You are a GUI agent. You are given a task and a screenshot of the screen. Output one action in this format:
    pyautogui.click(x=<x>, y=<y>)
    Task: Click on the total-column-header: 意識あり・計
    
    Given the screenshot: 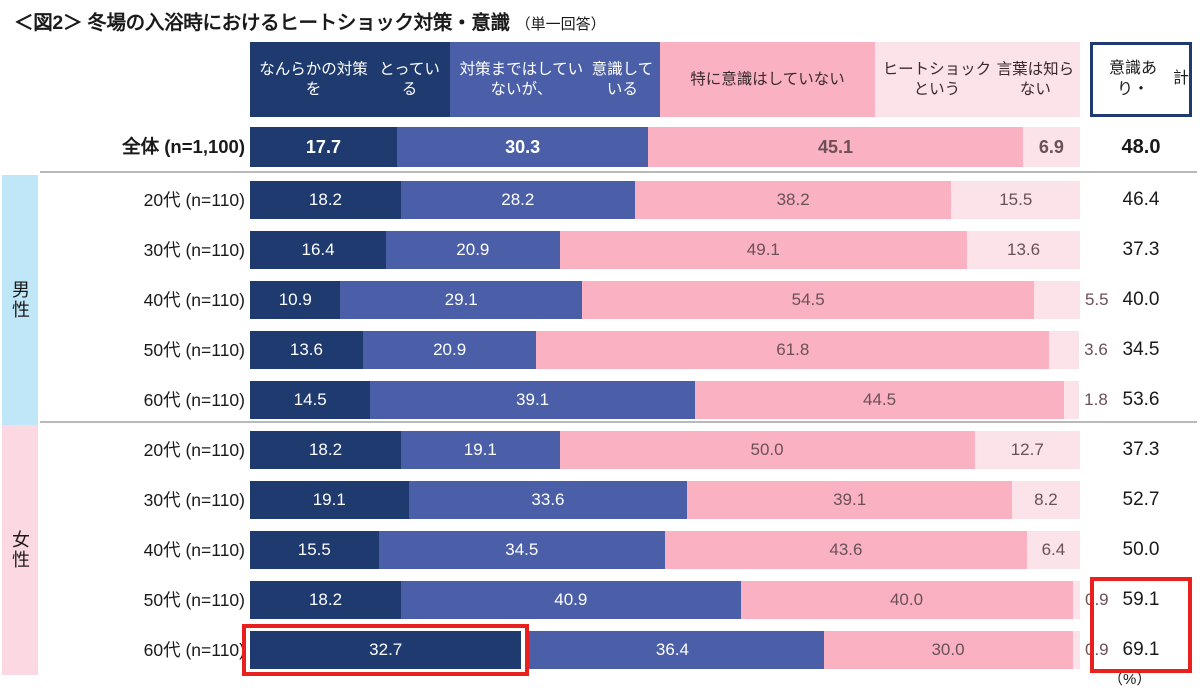 What is the action you would take?
    pyautogui.click(x=1141, y=79)
    